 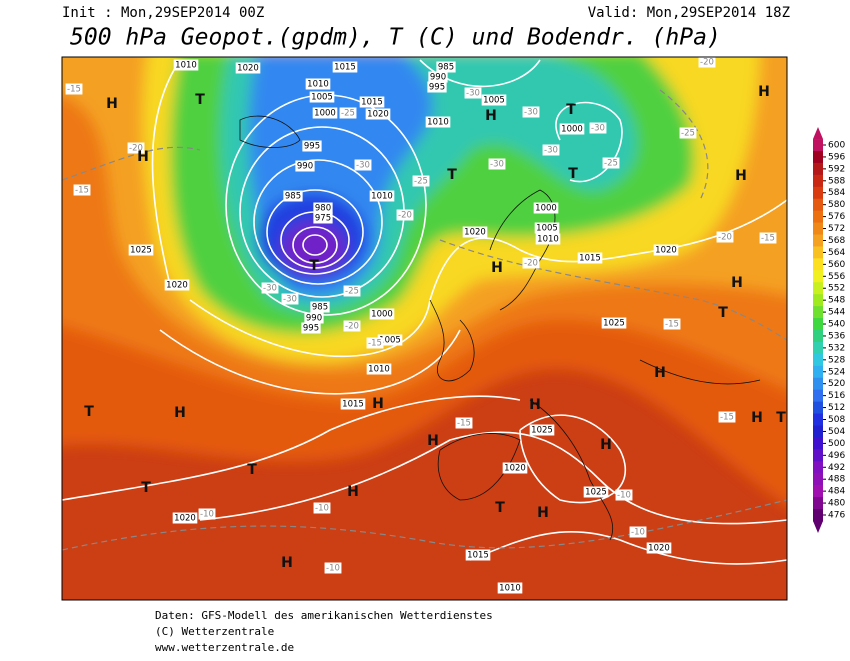 I want to click on colorbar-label: 540, so click(x=836, y=325).